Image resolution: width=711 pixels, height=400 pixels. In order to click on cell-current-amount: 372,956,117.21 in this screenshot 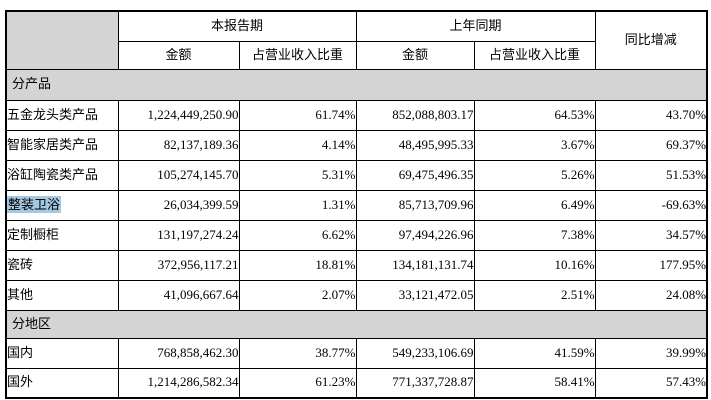, I will do `click(178, 265)`.